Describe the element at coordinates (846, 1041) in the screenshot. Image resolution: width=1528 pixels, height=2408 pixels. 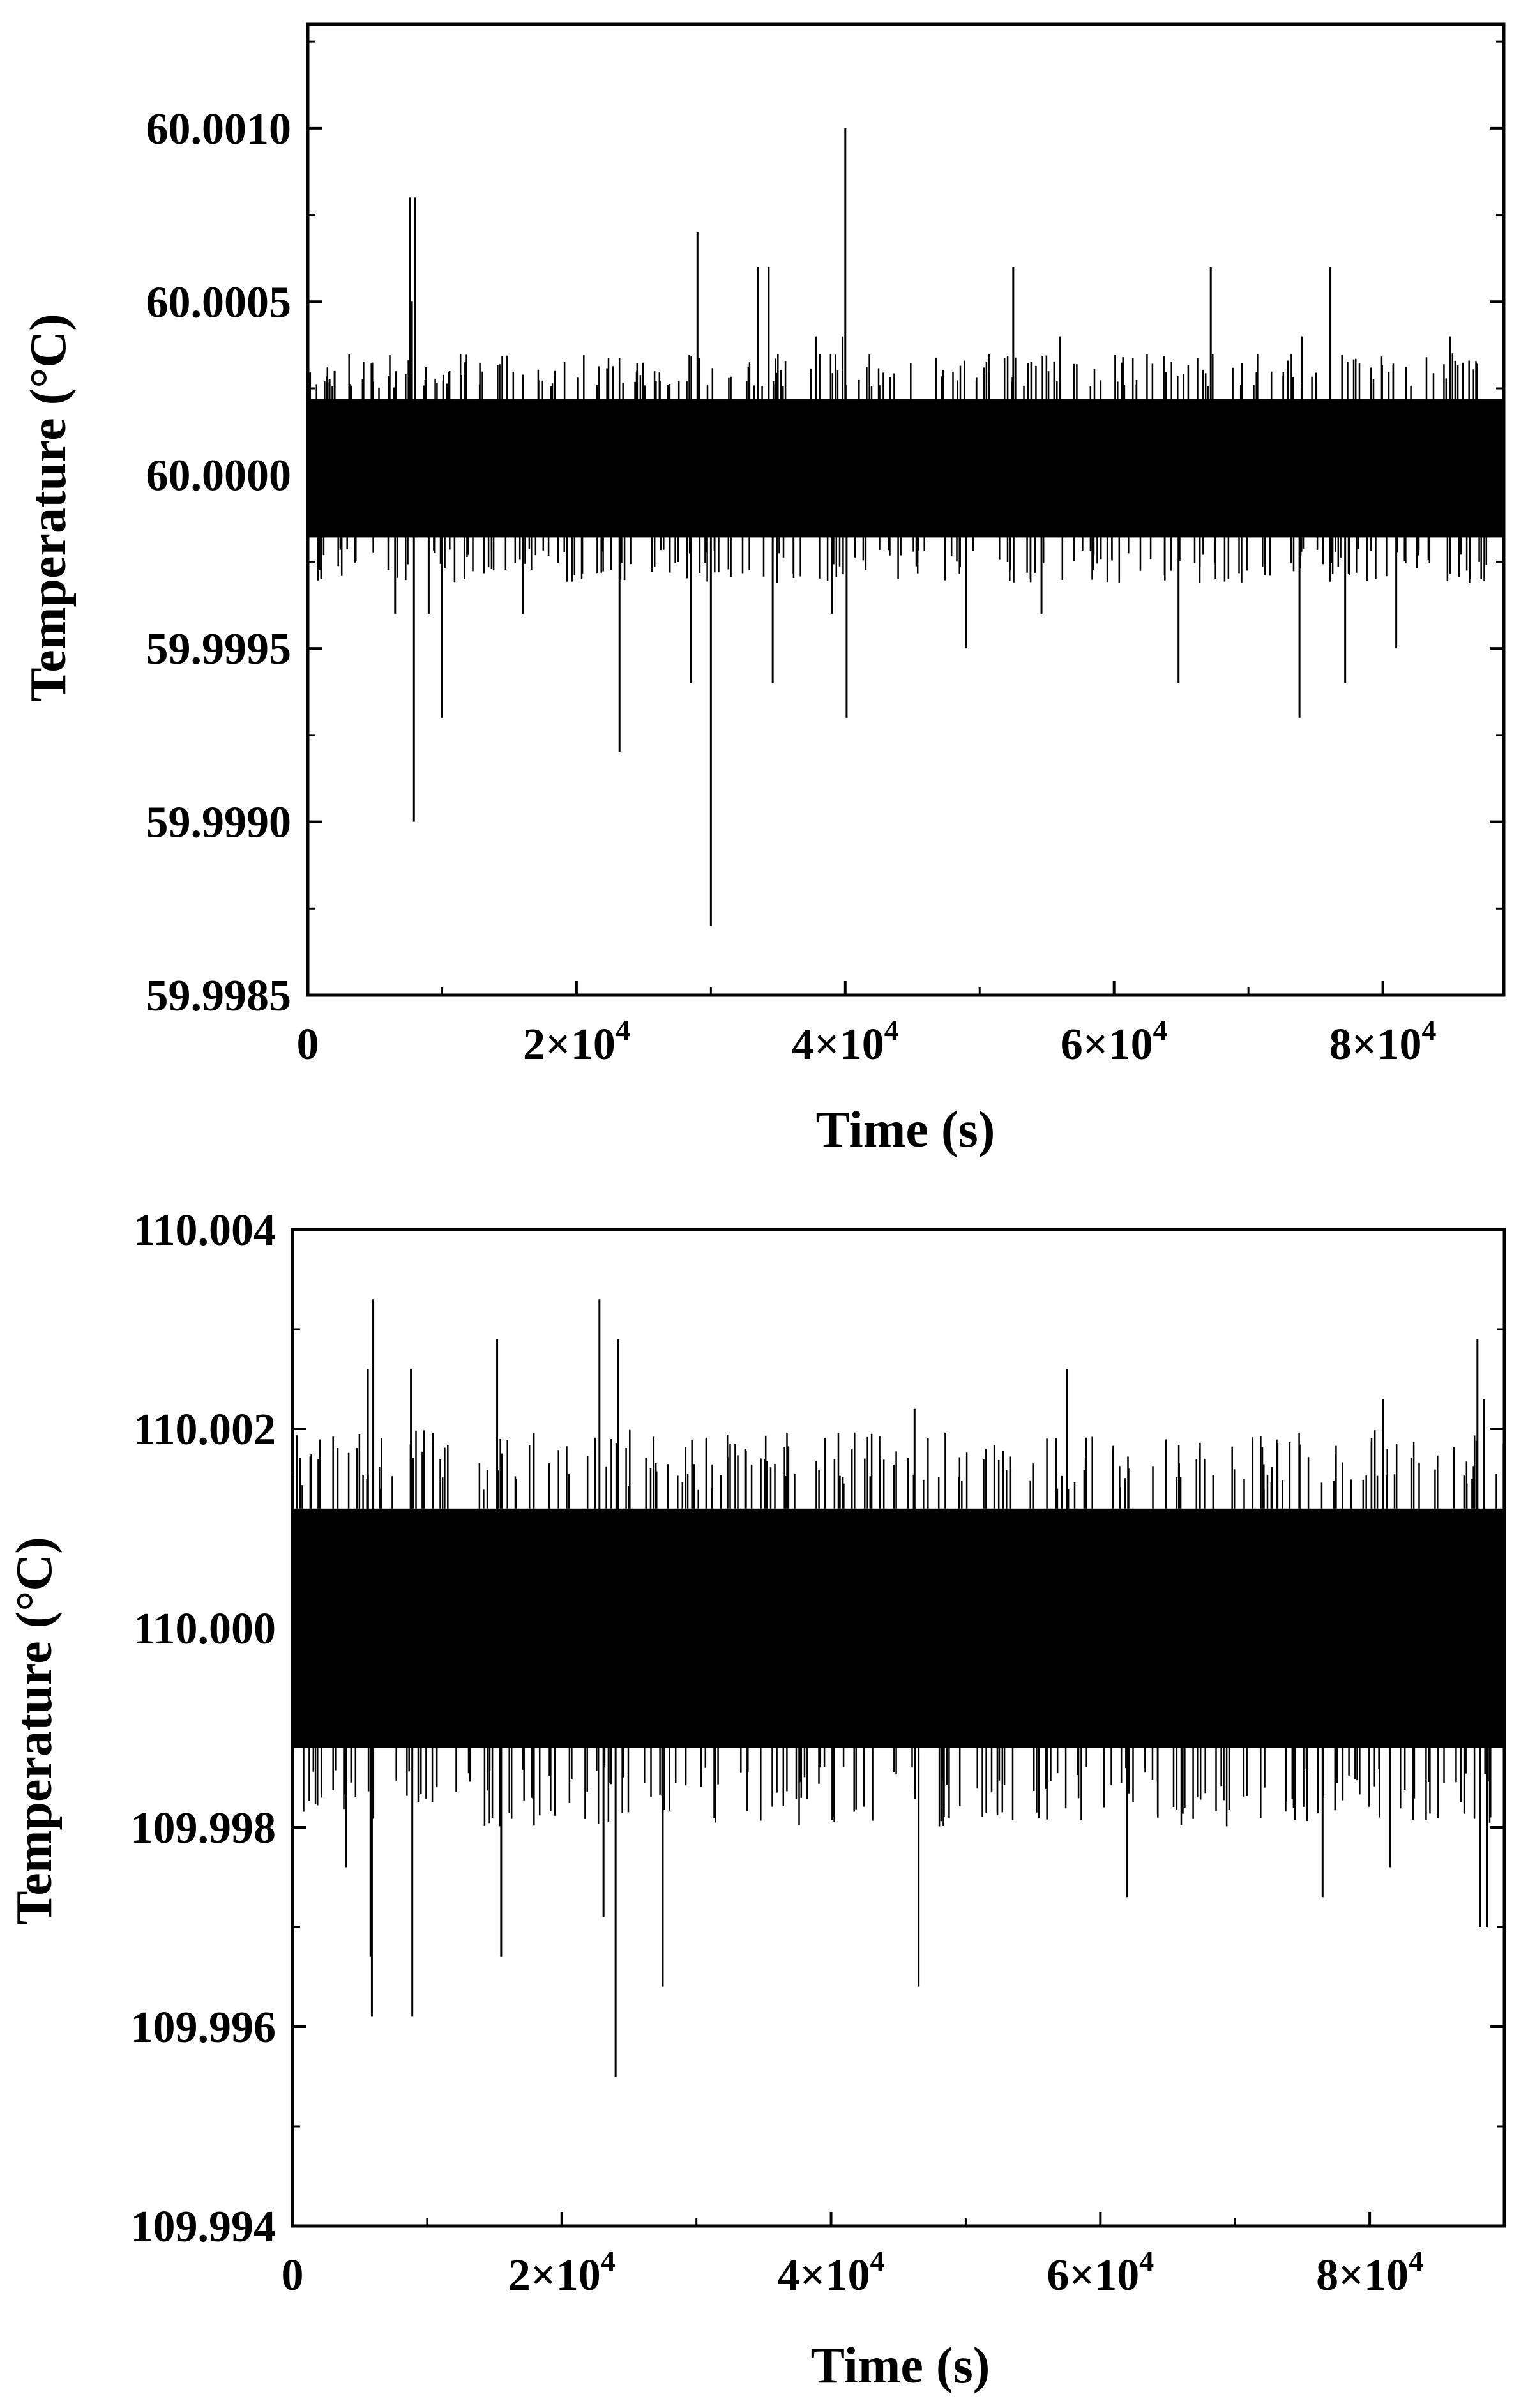
I see `top-x-tick-label: 4×10⁴` at that location.